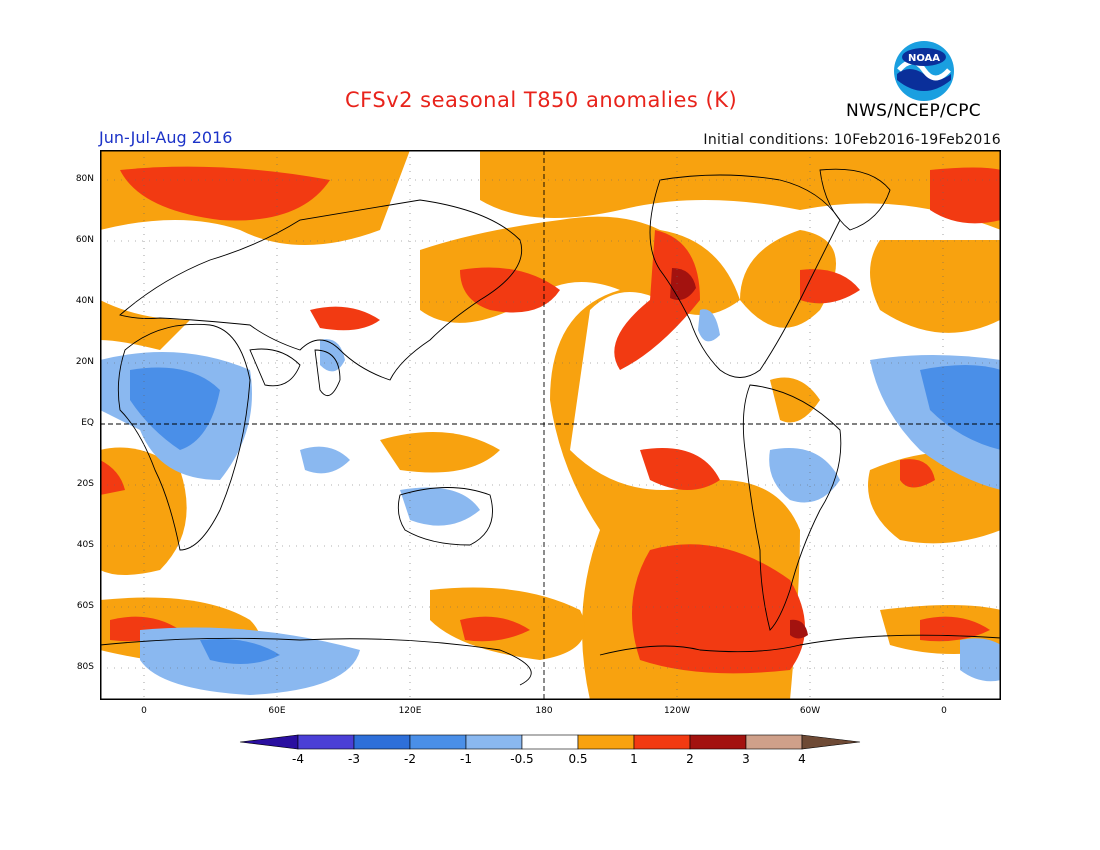  What do you see at coordinates (84, 179) in the screenshot?
I see `lat-label: 80N` at bounding box center [84, 179].